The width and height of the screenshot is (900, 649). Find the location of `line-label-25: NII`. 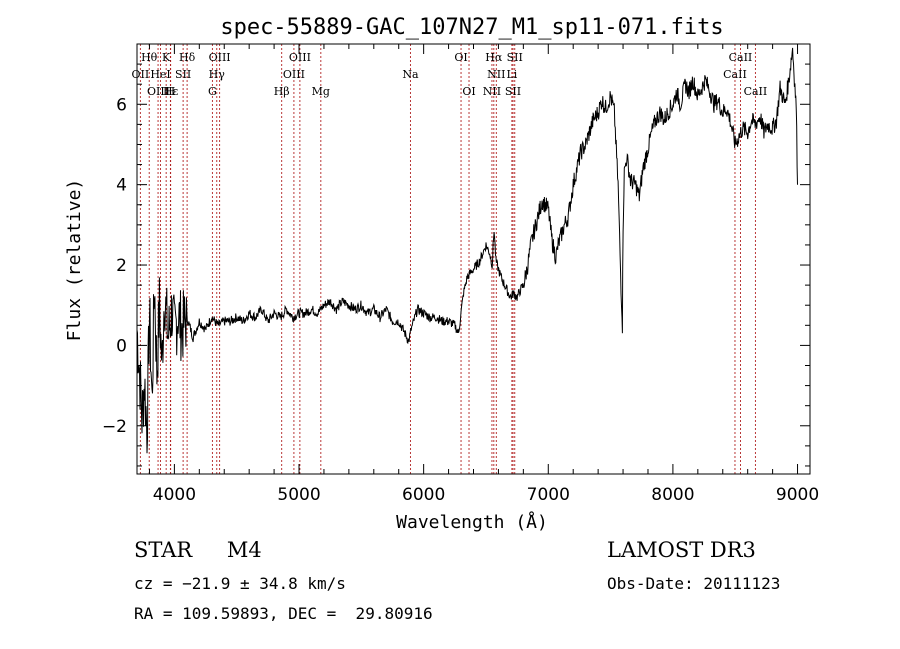

line-label-25: NII is located at coordinates (492, 91).